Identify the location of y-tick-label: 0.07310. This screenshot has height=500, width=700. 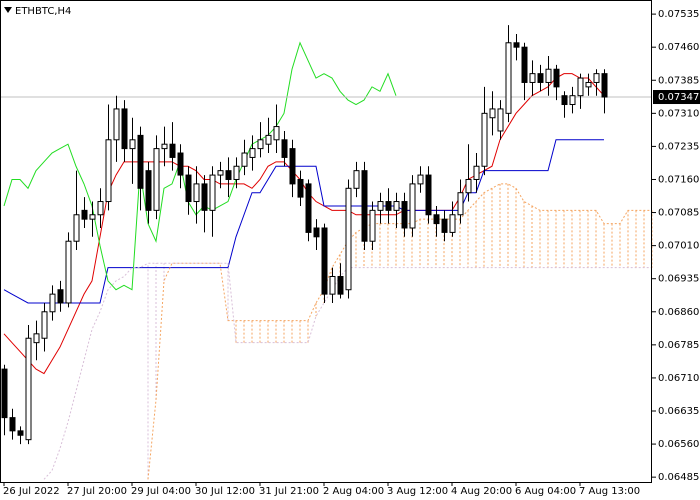
(678, 113).